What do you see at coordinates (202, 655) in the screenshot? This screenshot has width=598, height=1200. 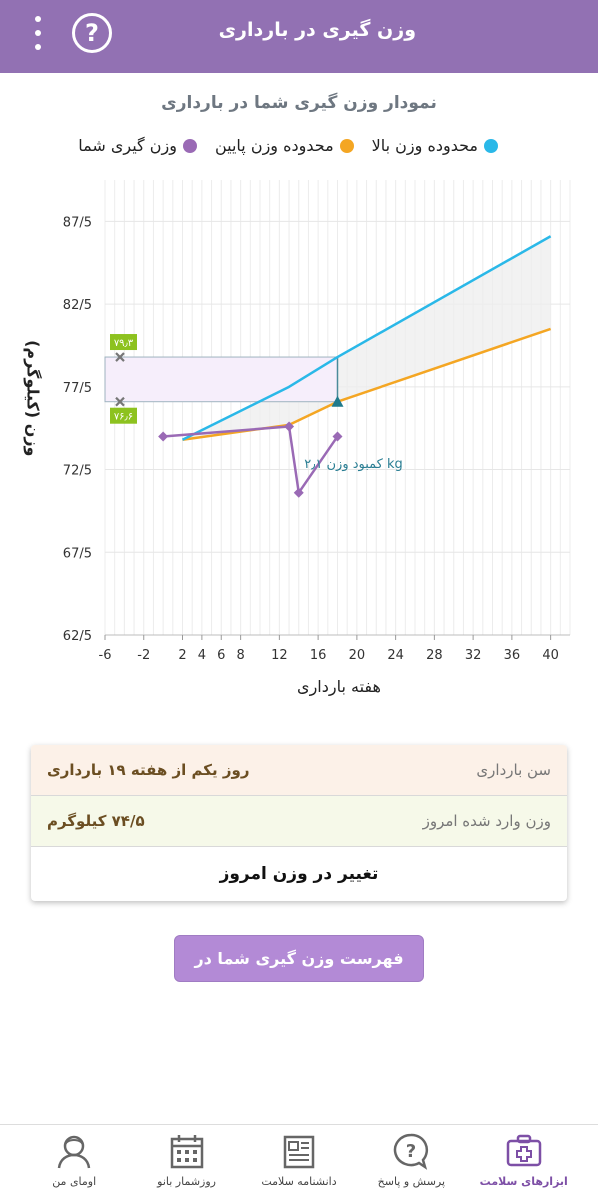 I see `x-tick-label: 4` at bounding box center [202, 655].